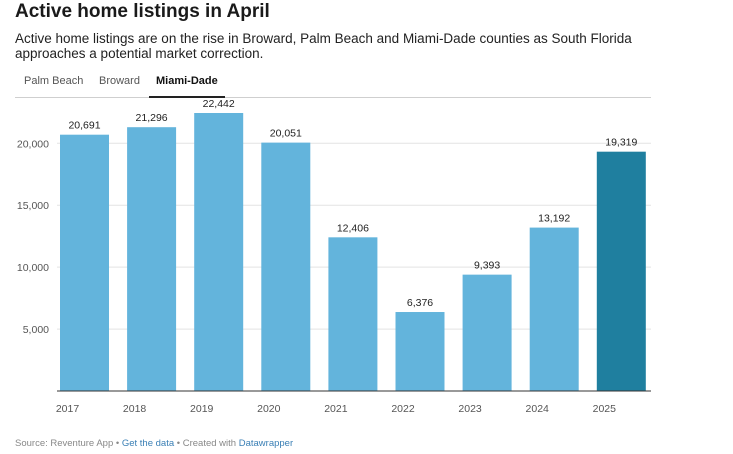  Describe the element at coordinates (152, 118) in the screenshot. I see `value-label: 21,296` at that location.